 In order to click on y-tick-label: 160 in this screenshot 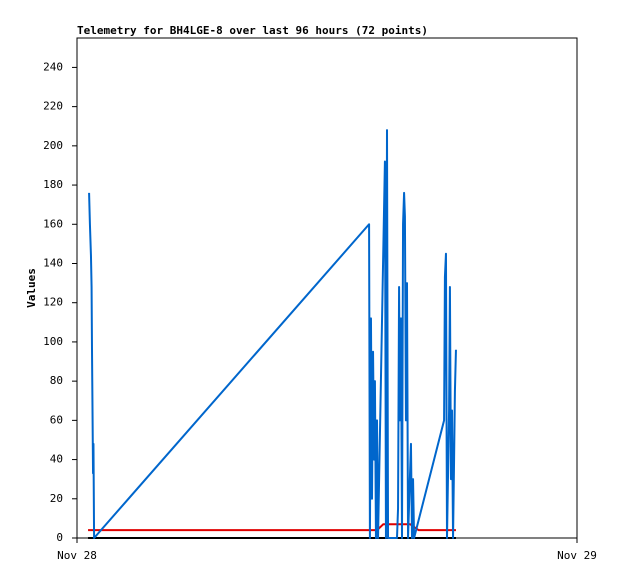, I will do `click(53, 223)`.